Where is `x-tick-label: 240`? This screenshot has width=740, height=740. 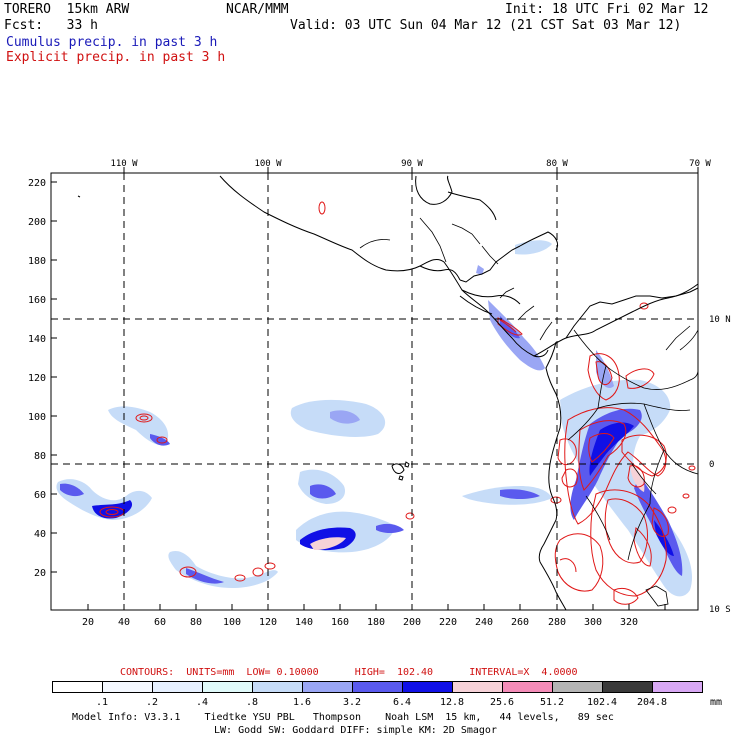
x-tick-label: 240 is located at coordinates (484, 622).